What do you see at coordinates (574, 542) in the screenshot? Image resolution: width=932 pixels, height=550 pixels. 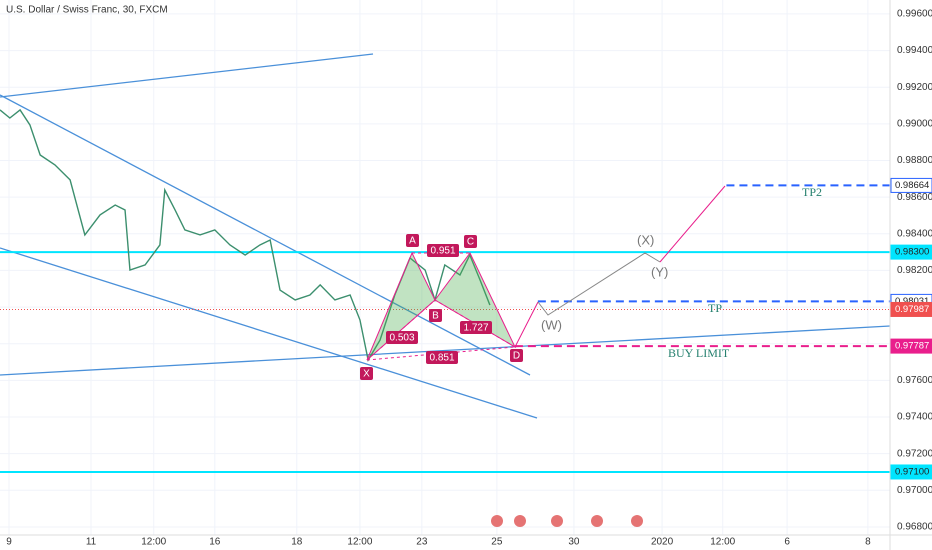 I see `x-tick-label: 30` at bounding box center [574, 542].